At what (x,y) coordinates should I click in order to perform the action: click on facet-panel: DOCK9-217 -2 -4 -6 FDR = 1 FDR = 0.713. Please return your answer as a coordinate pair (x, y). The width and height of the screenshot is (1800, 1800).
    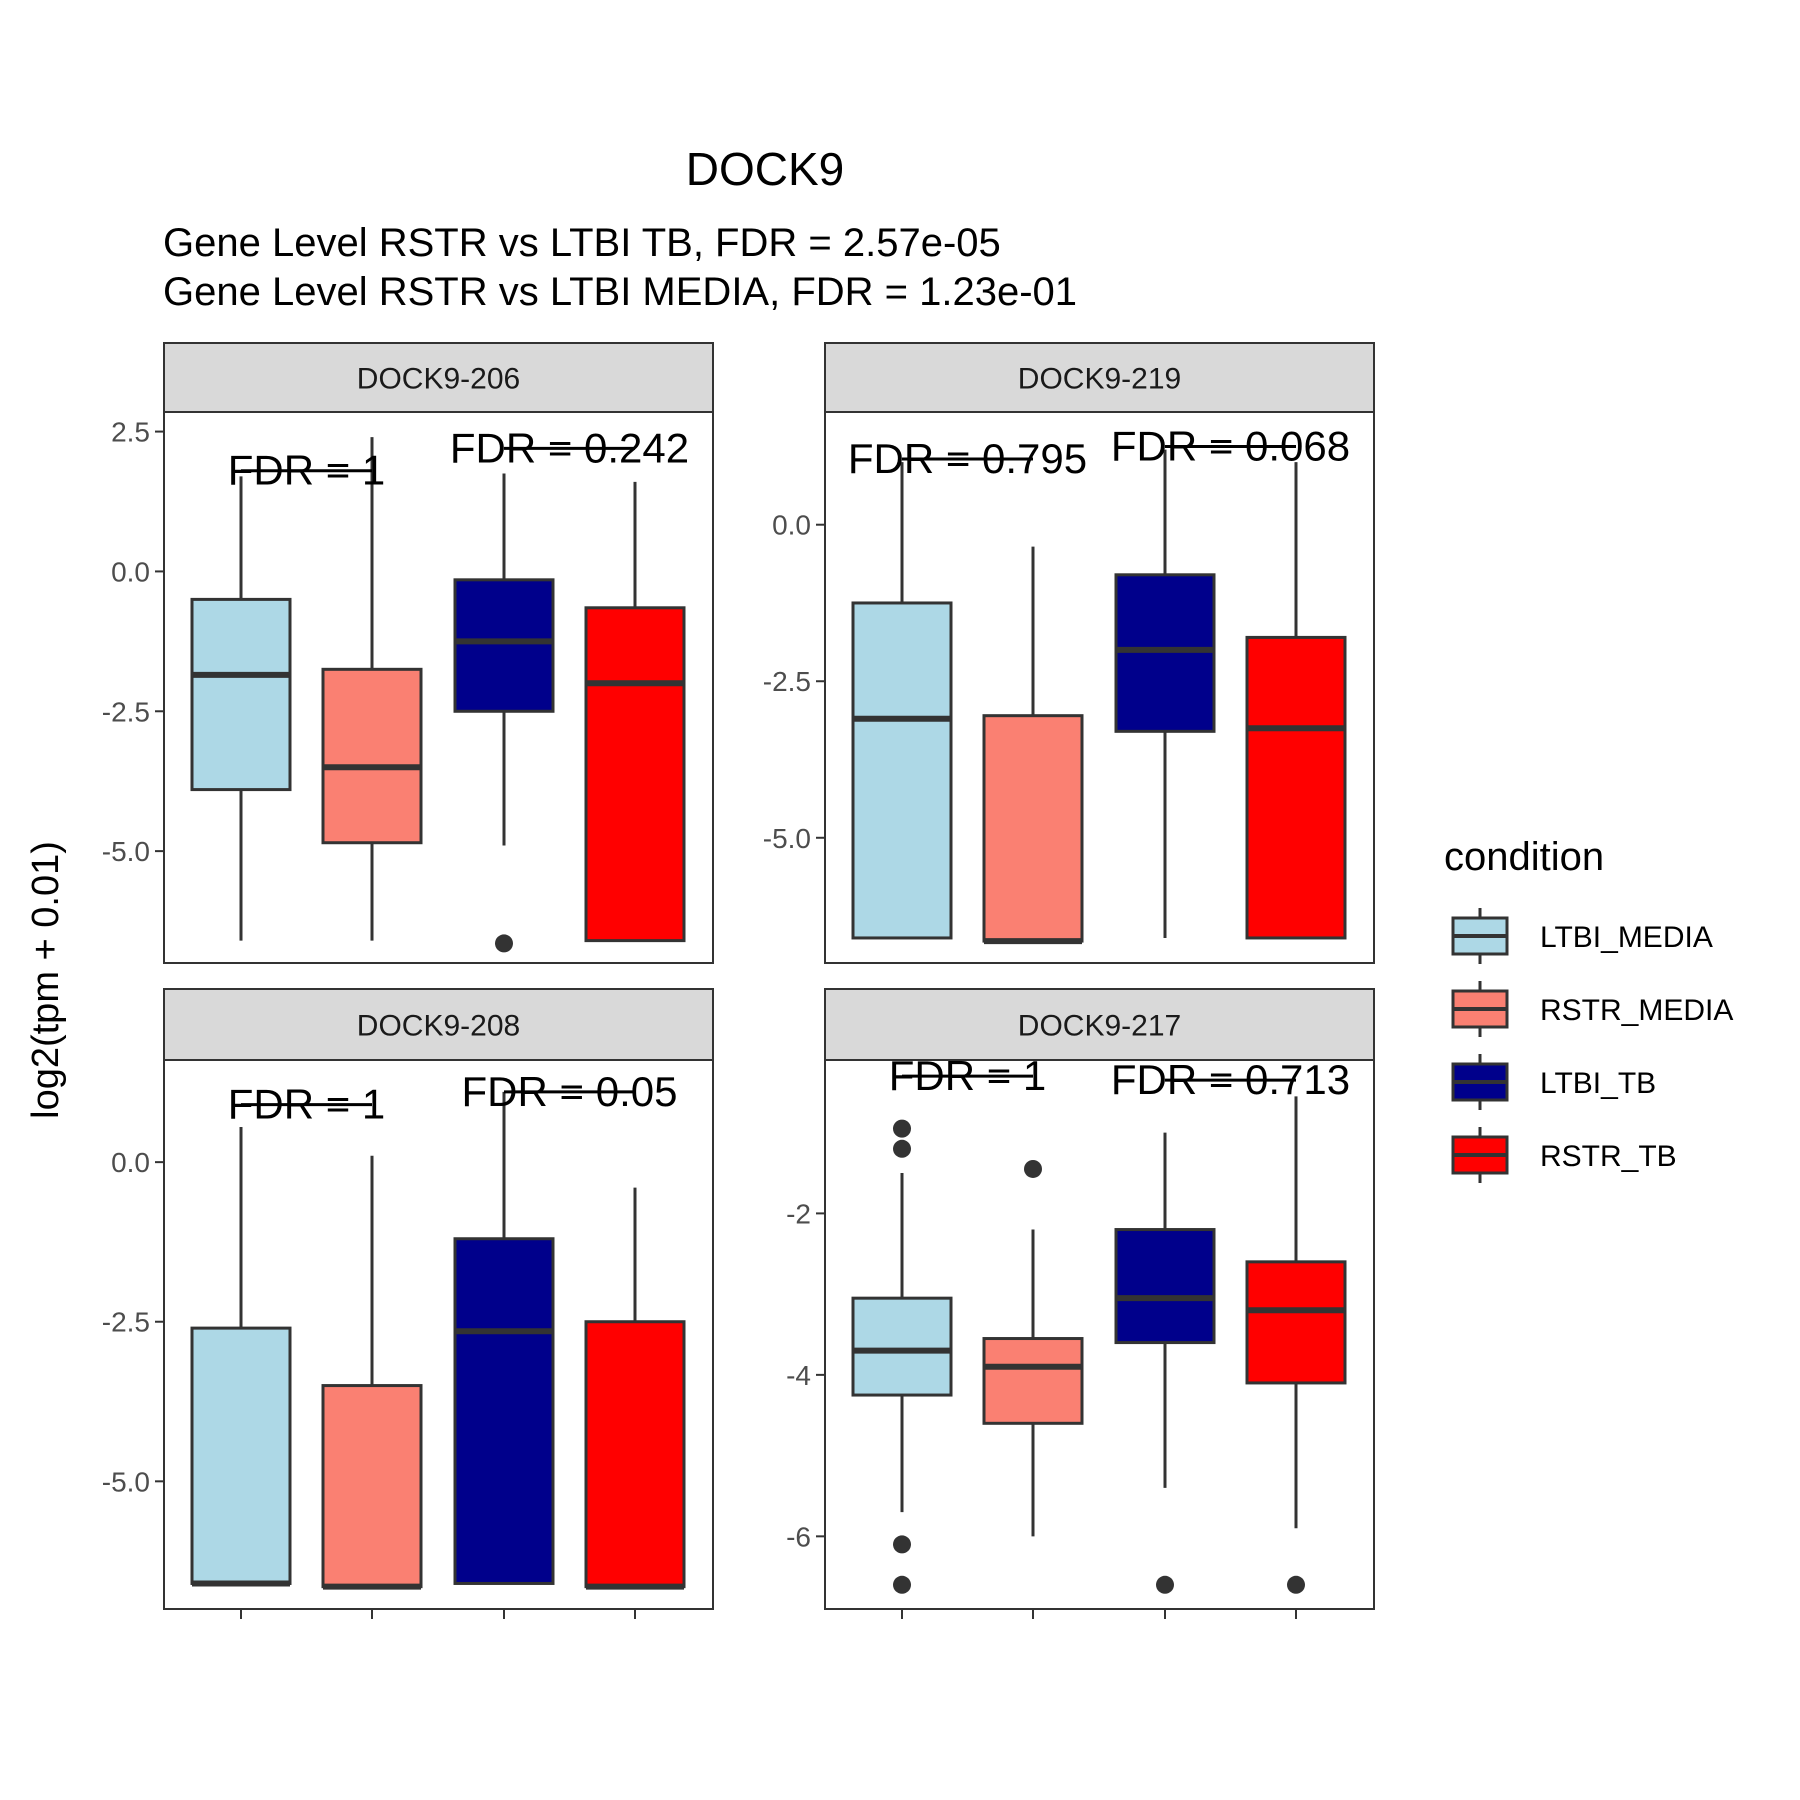
    Looking at the image, I should click on (1080, 1303).